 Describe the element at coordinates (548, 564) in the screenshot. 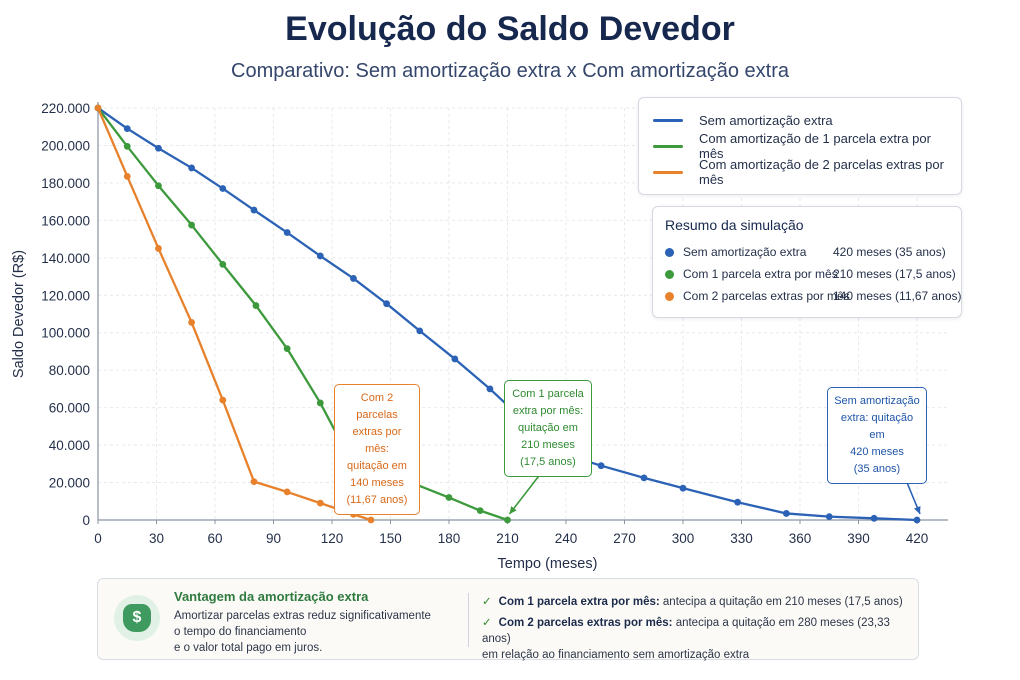

I see `x-axis-label: Tempo (meses)` at that location.